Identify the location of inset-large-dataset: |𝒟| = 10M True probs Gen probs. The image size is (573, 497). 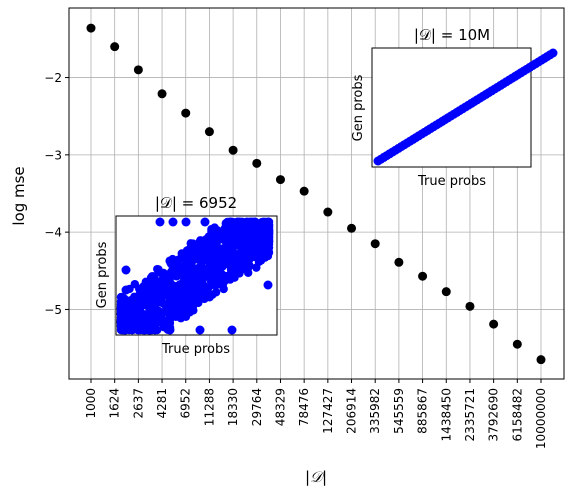
(454, 107).